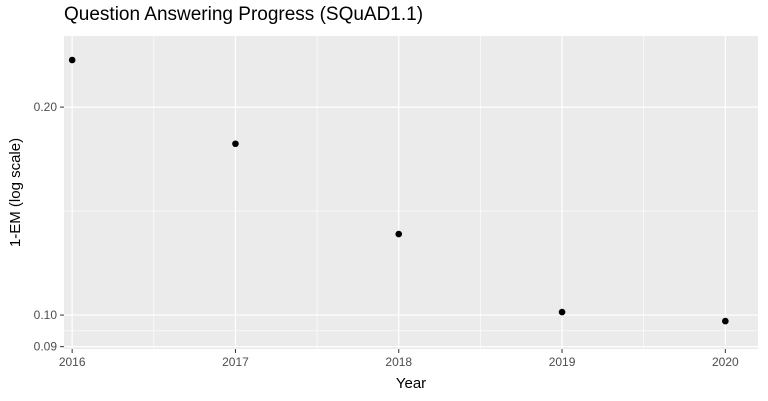 The image size is (768, 401). What do you see at coordinates (46, 347) in the screenshot?
I see `y-tick-label: 0.09` at bounding box center [46, 347].